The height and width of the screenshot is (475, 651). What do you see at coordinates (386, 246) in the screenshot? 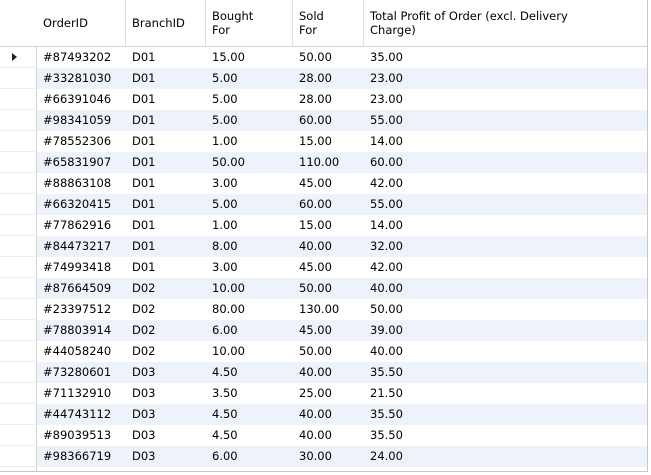
I see `cell-total-profit: 32.00` at bounding box center [386, 246].